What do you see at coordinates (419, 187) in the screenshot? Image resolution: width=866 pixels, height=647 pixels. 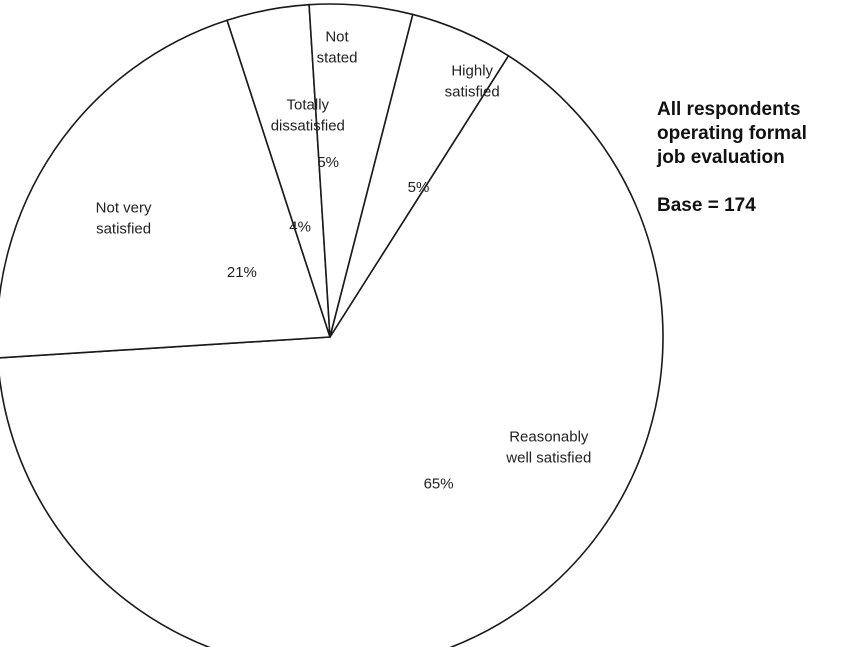 I see `slice-percent-label-4: 5%` at bounding box center [419, 187].